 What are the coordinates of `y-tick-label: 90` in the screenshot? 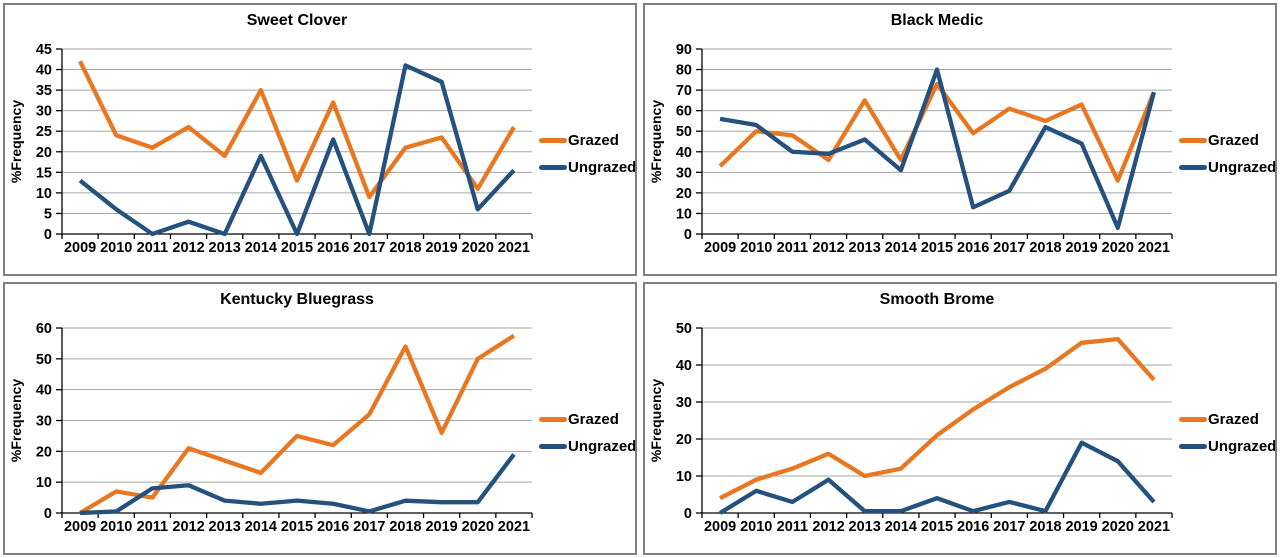 It's located at (684, 50).